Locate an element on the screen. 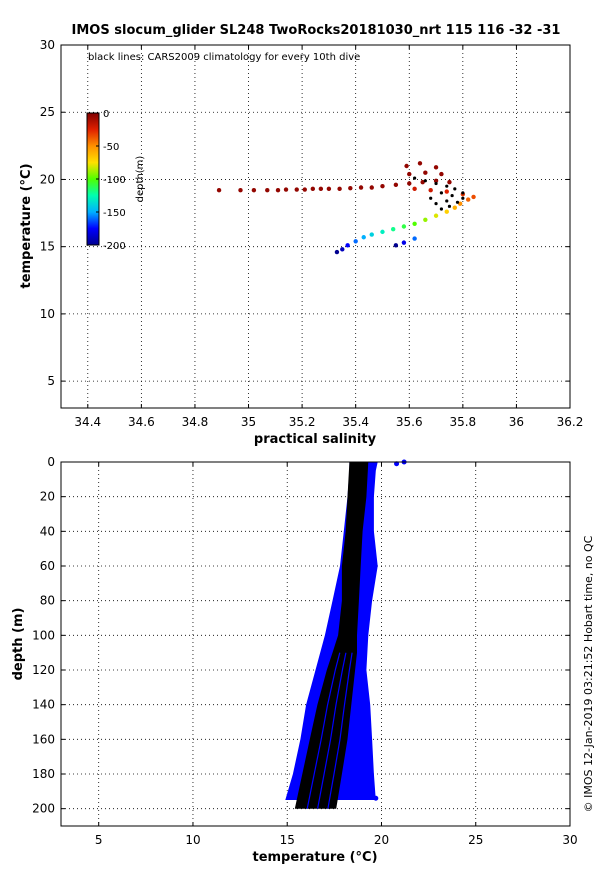 This screenshot has height=880, width=600. profile-y-tick-label: 180 is located at coordinates (43, 774).